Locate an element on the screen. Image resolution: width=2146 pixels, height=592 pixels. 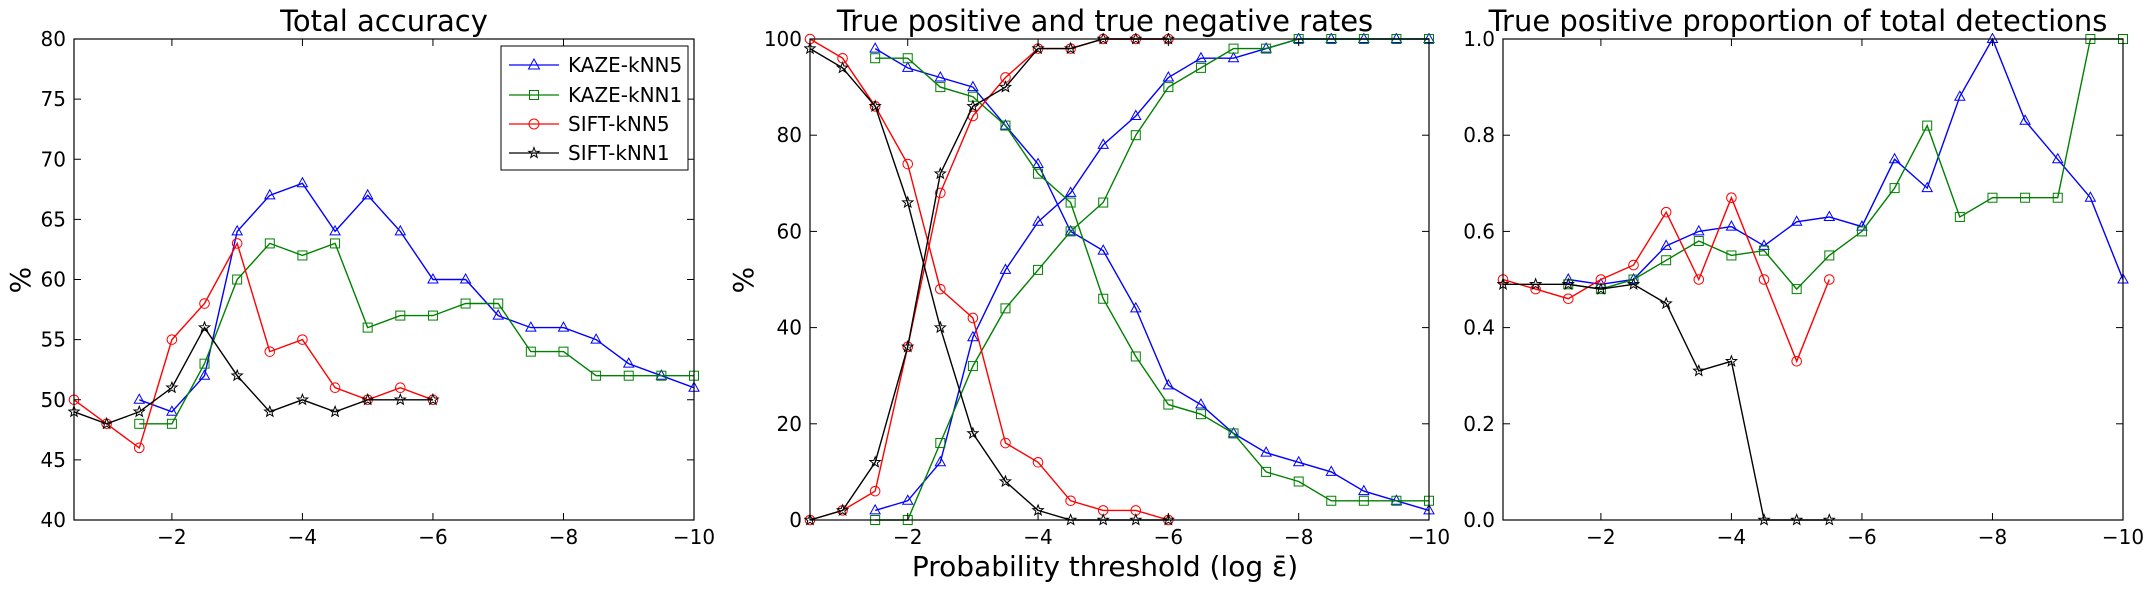
y-tick-label: 0.2 is located at coordinates (1479, 424).